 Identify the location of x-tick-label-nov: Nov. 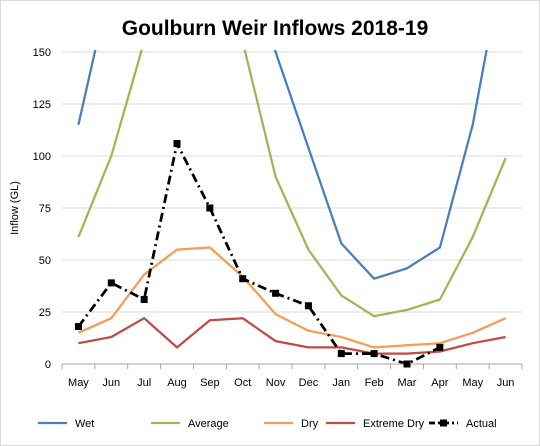
(276, 383).